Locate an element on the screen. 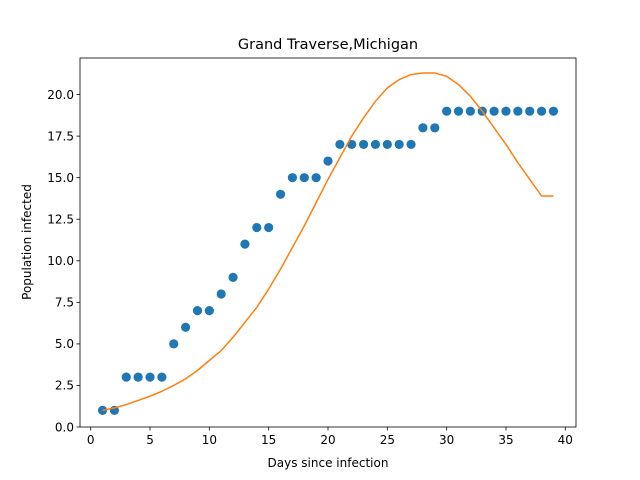  x-tick-label: 40 is located at coordinates (565, 440).